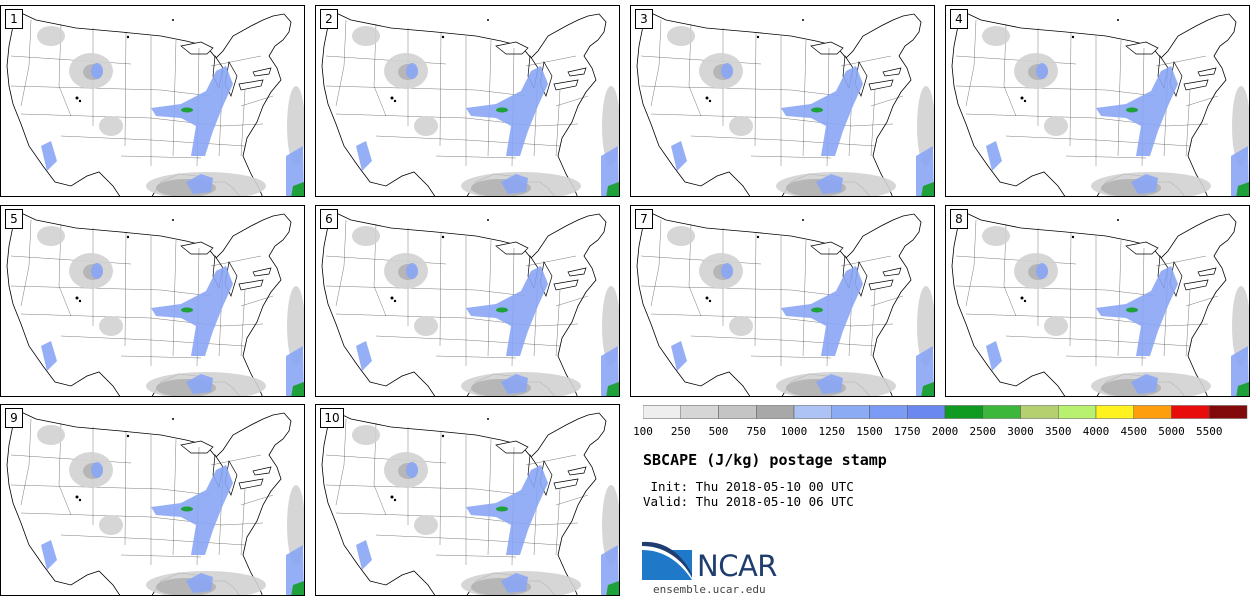 The height and width of the screenshot is (597, 1260). What do you see at coordinates (737, 566) in the screenshot?
I see `ncar-logo-text: NCAR` at bounding box center [737, 566].